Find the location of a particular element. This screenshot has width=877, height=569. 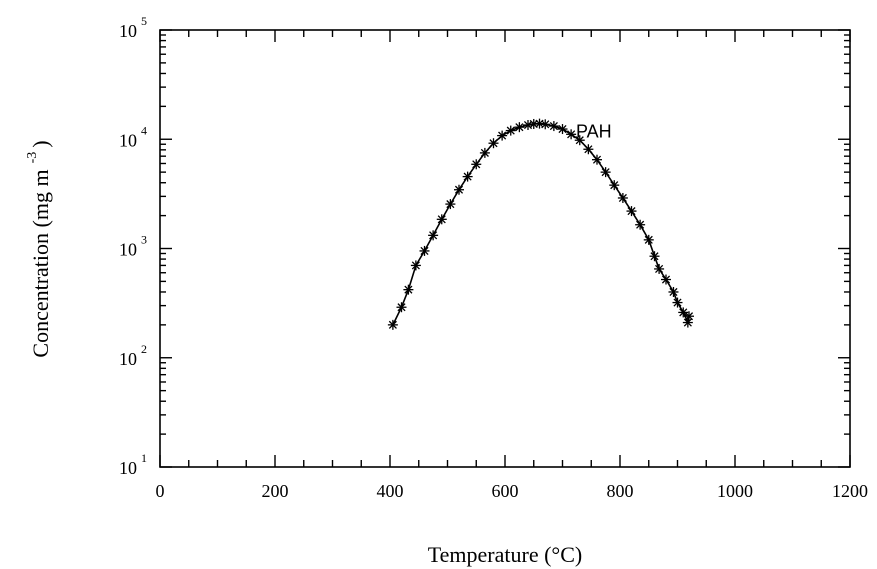

y-axis-title-close: ) is located at coordinates (40, 143).